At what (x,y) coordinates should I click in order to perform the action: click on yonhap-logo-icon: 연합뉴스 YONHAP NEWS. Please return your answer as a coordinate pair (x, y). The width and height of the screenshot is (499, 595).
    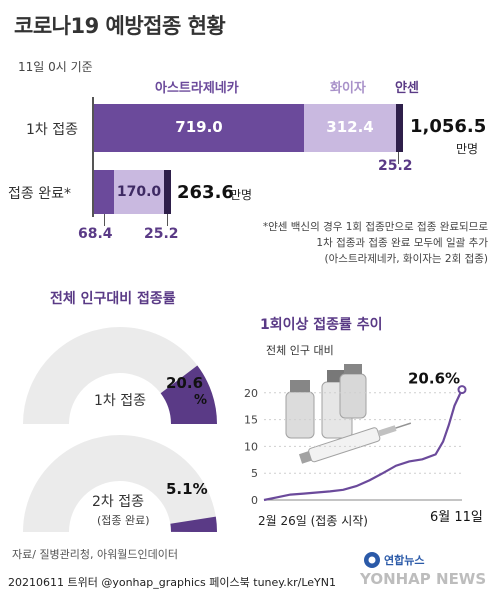
    Looking at the image, I should click on (422, 570).